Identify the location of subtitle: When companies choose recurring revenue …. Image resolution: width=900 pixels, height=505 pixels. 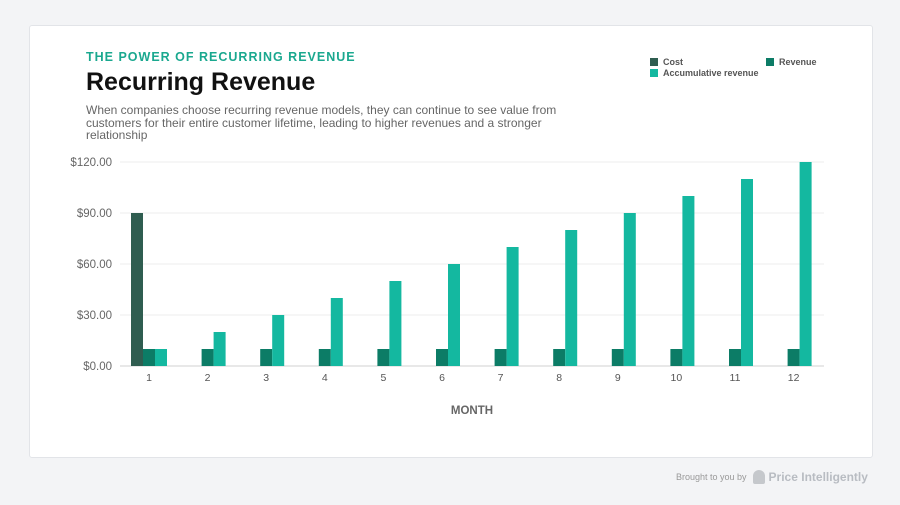
(321, 122).